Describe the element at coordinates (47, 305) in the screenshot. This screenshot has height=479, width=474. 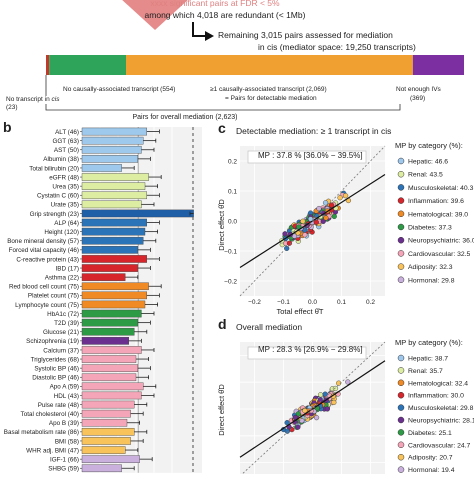
I see `bar-label-19: Lymphocyte count (75)` at that location.